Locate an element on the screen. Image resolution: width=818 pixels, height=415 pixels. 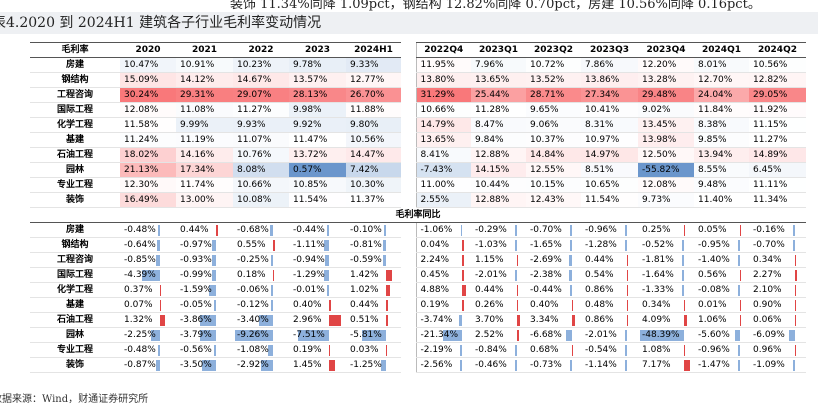
cell-text: 0.44% is located at coordinates (599, 260).